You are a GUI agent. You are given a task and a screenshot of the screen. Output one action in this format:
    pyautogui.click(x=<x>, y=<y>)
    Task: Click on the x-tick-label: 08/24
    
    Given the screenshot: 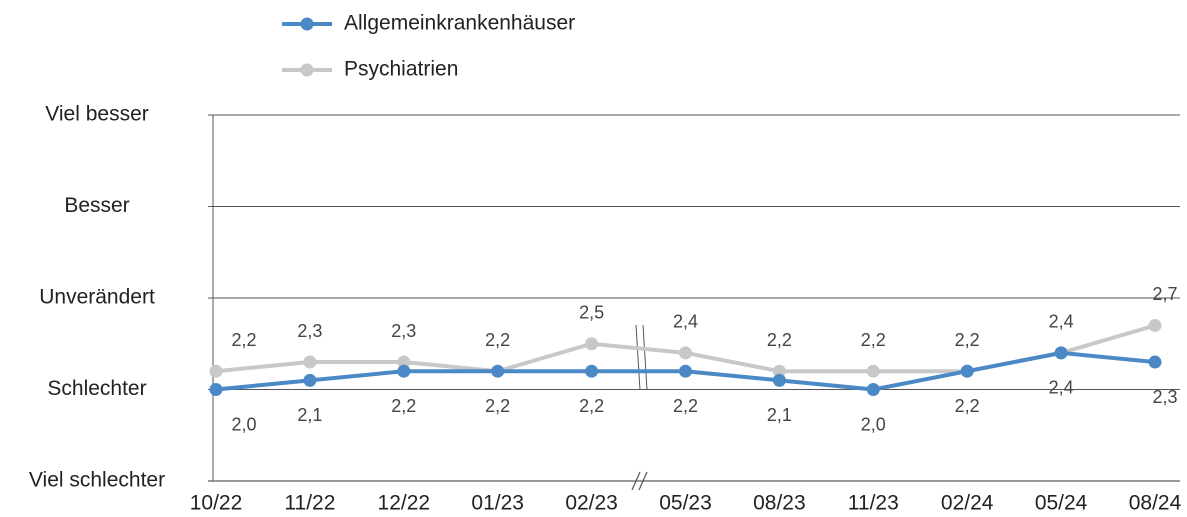 What is the action you would take?
    pyautogui.click(x=1155, y=503)
    